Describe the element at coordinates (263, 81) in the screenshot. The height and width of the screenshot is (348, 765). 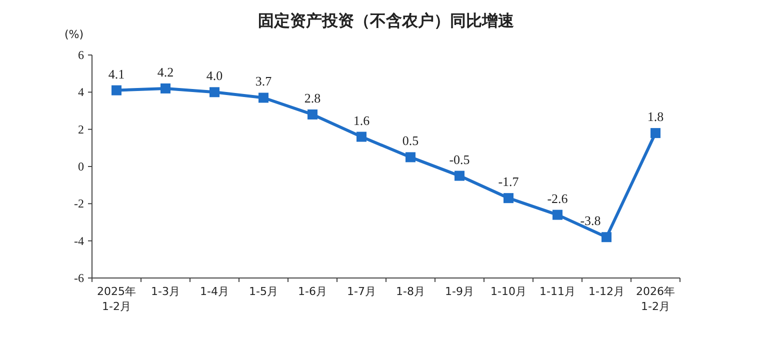
I see `data-label: 3.7` at that location.